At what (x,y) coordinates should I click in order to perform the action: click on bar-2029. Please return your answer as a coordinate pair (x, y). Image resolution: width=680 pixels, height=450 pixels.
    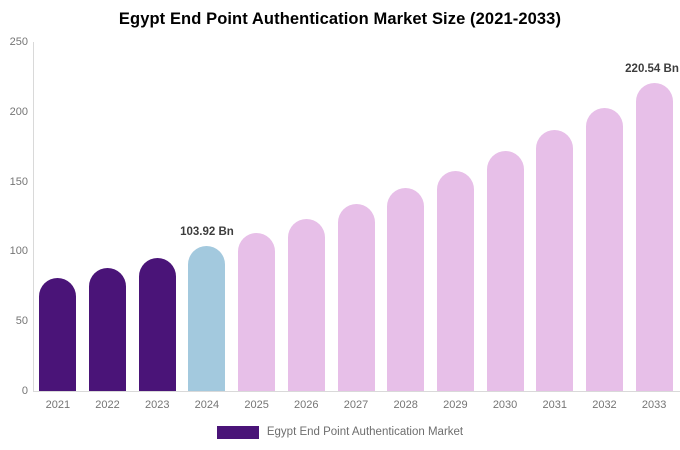
    Looking at the image, I should click on (455, 280).